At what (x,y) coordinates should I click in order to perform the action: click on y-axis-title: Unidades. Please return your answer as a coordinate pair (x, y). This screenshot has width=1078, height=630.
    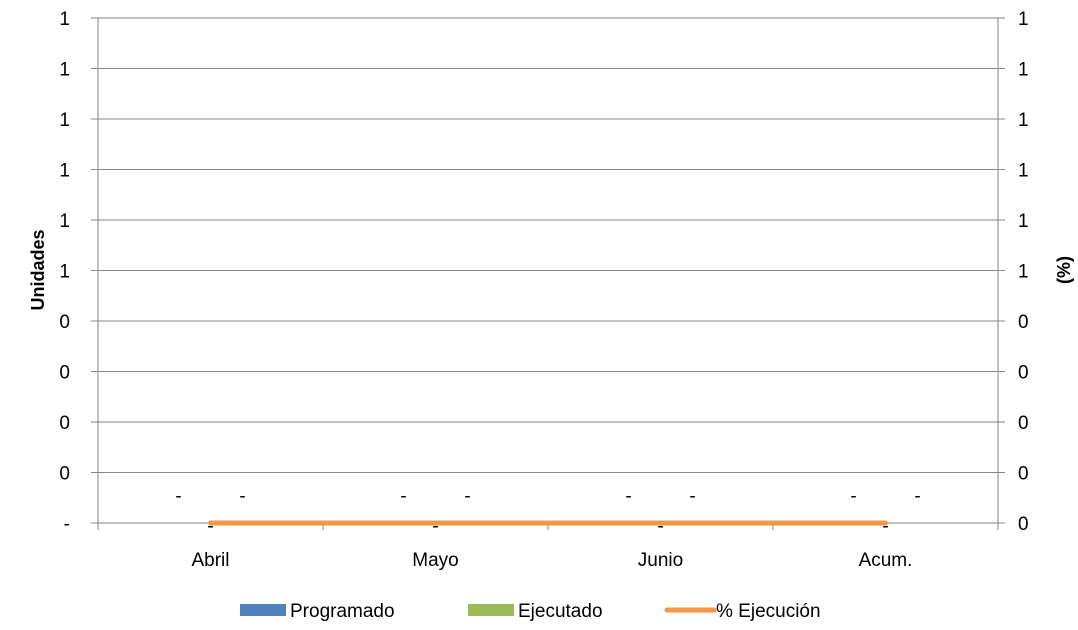
    Looking at the image, I should click on (38, 269).